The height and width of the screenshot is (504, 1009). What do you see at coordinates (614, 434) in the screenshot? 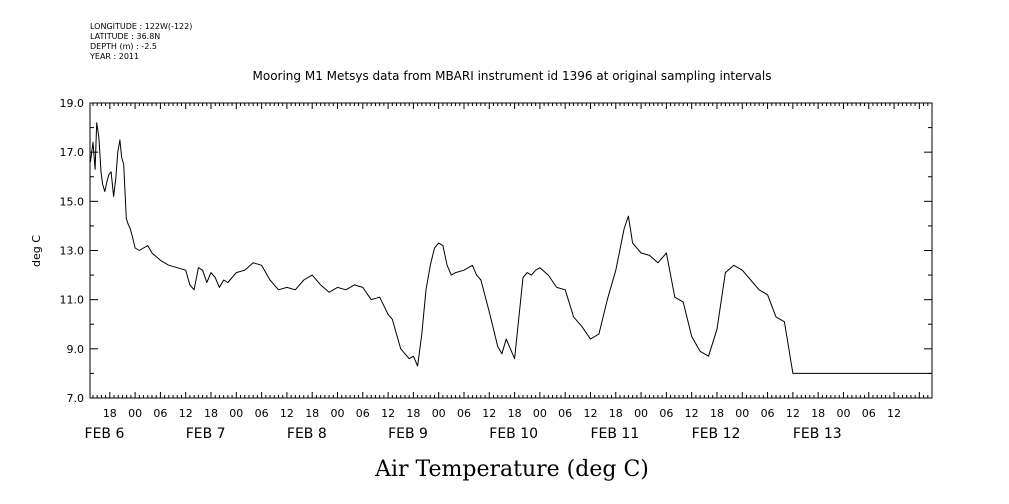
I see `x-day-label: FEB 11` at bounding box center [614, 434].